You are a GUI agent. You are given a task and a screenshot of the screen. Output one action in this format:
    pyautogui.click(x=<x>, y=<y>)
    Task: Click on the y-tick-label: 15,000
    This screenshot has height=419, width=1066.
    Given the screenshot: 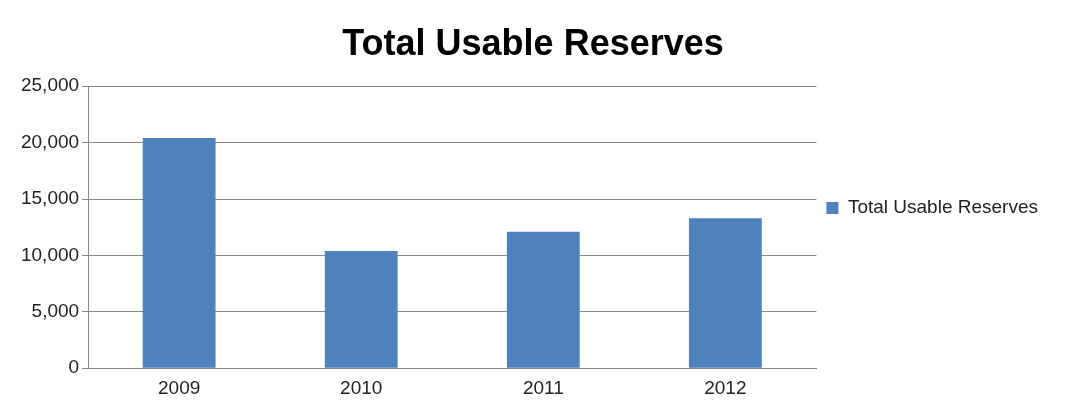 What is the action you would take?
    pyautogui.click(x=50, y=198)
    